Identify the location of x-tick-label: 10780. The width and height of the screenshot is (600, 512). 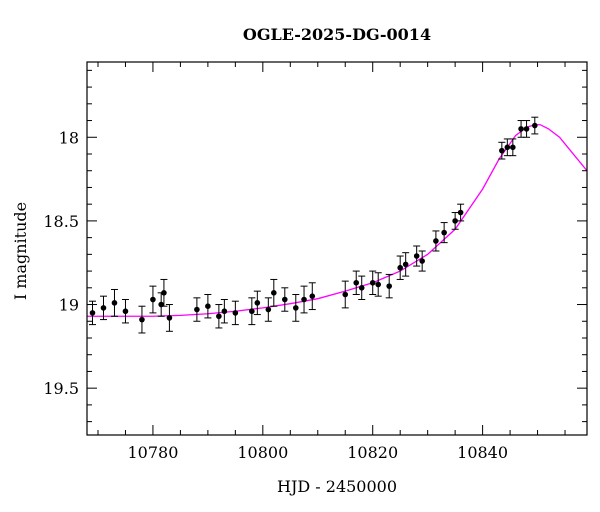
(152, 452).